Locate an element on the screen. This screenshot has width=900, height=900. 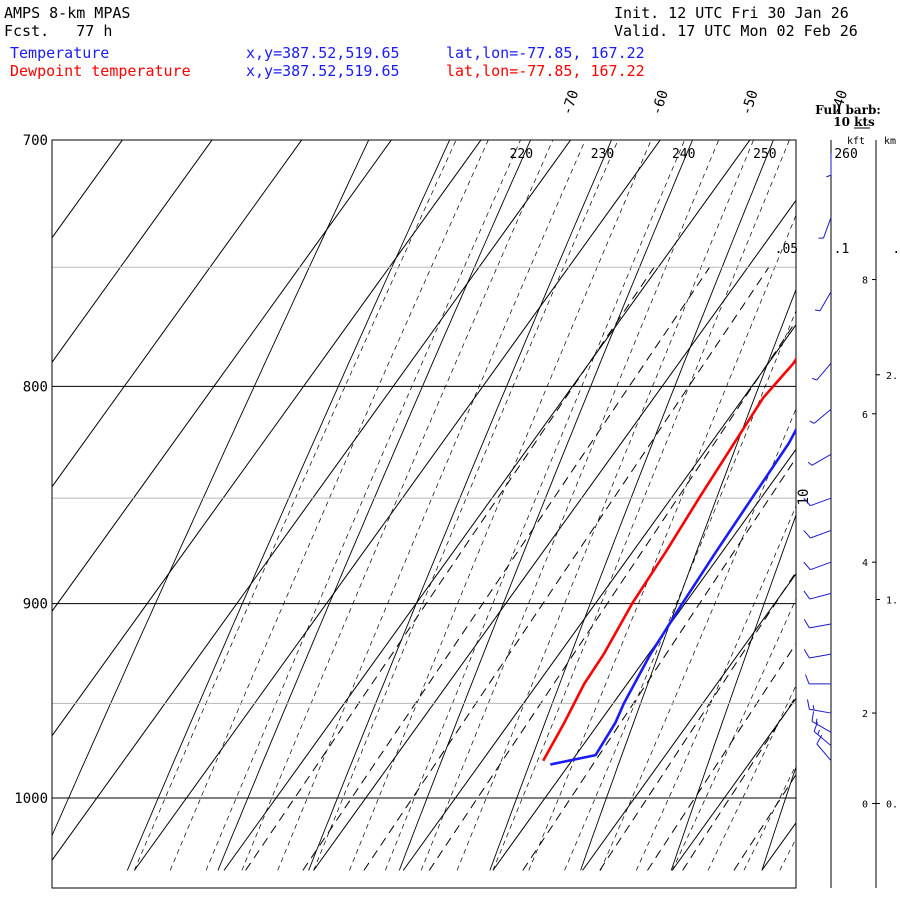
sounding-profiles is located at coordinates (669, 561).